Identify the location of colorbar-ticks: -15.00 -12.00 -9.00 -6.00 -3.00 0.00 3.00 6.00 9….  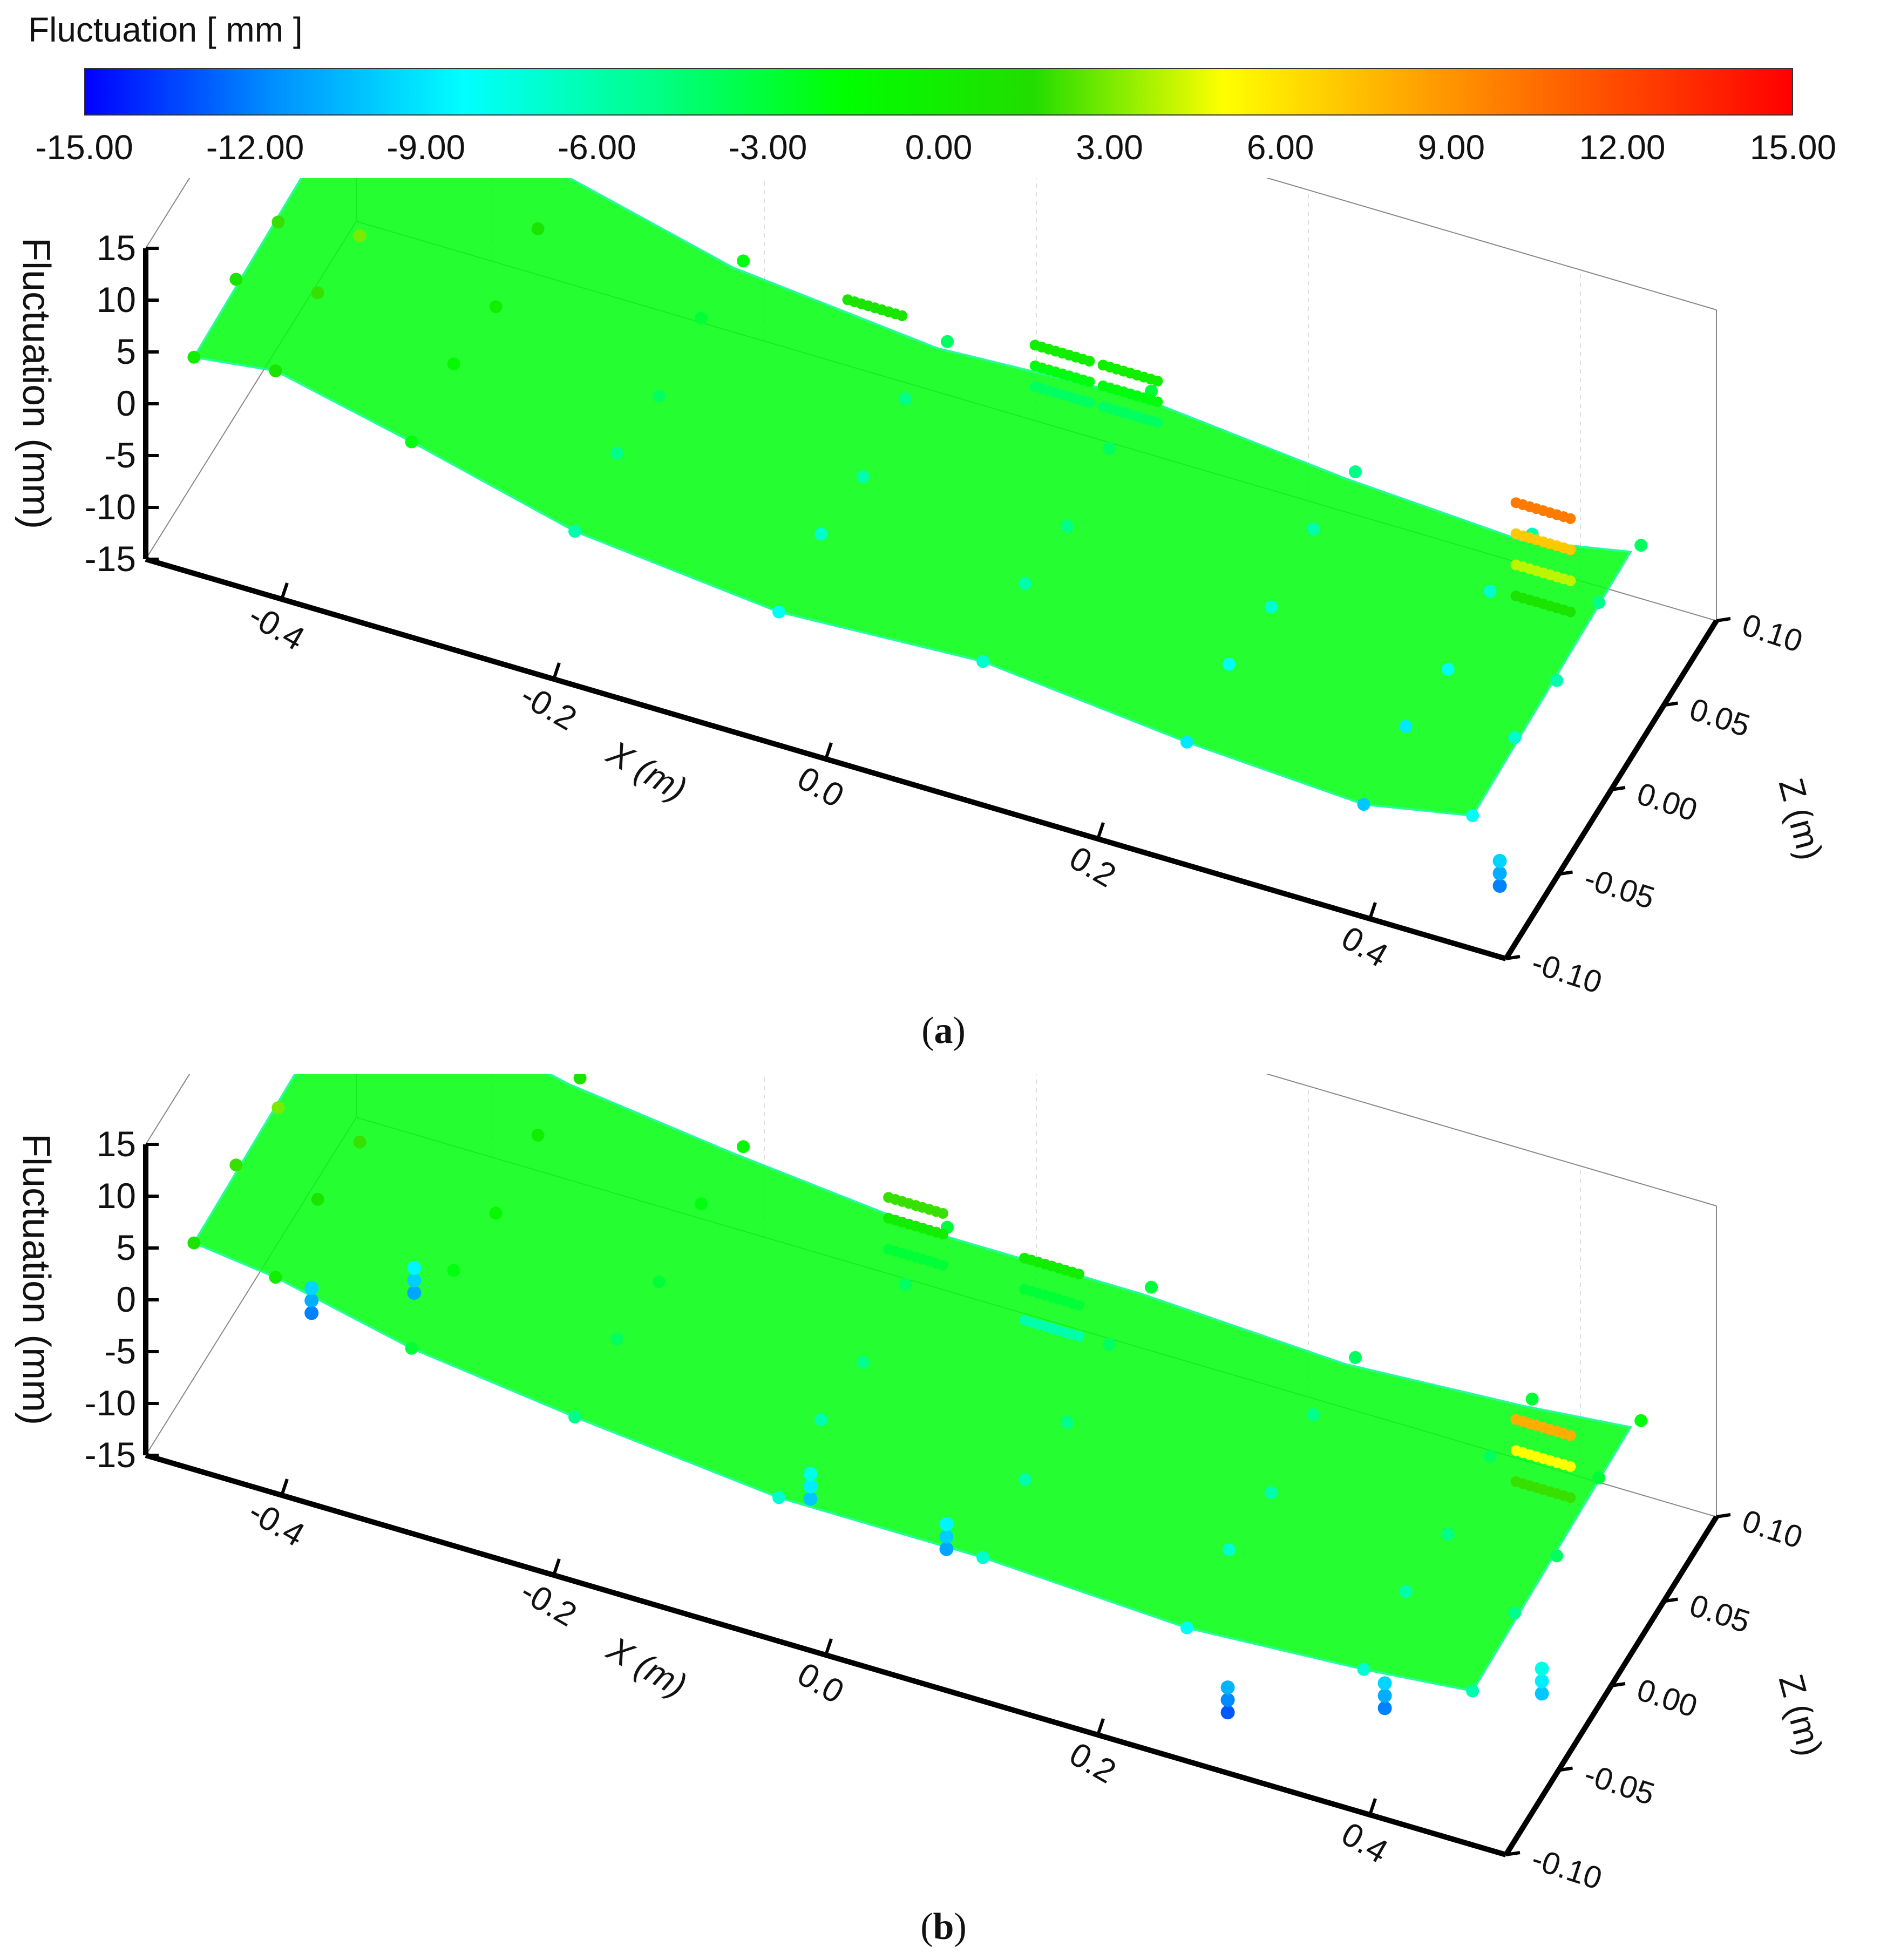
(943, 151).